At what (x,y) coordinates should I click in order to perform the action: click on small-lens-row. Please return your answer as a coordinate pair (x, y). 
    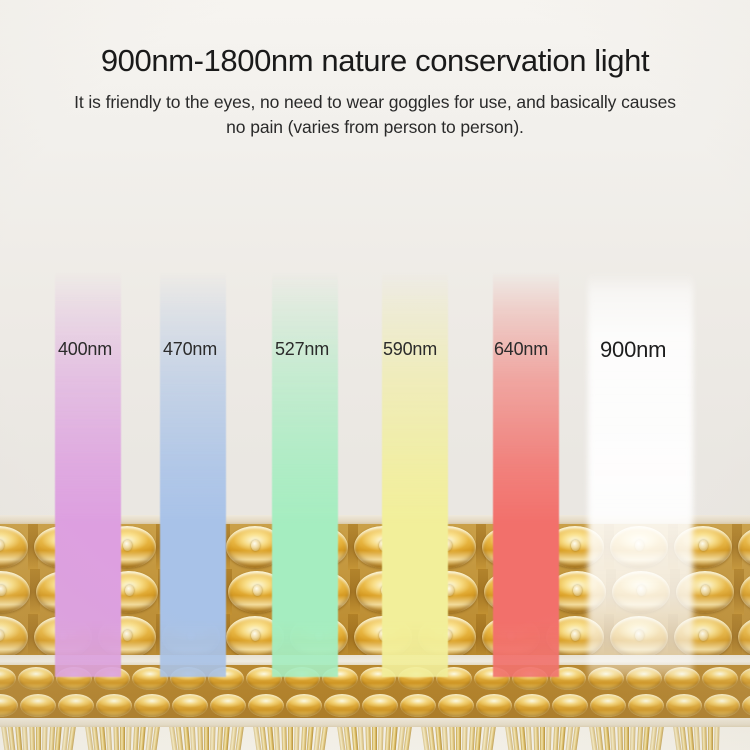
    Looking at the image, I should click on (375, 706).